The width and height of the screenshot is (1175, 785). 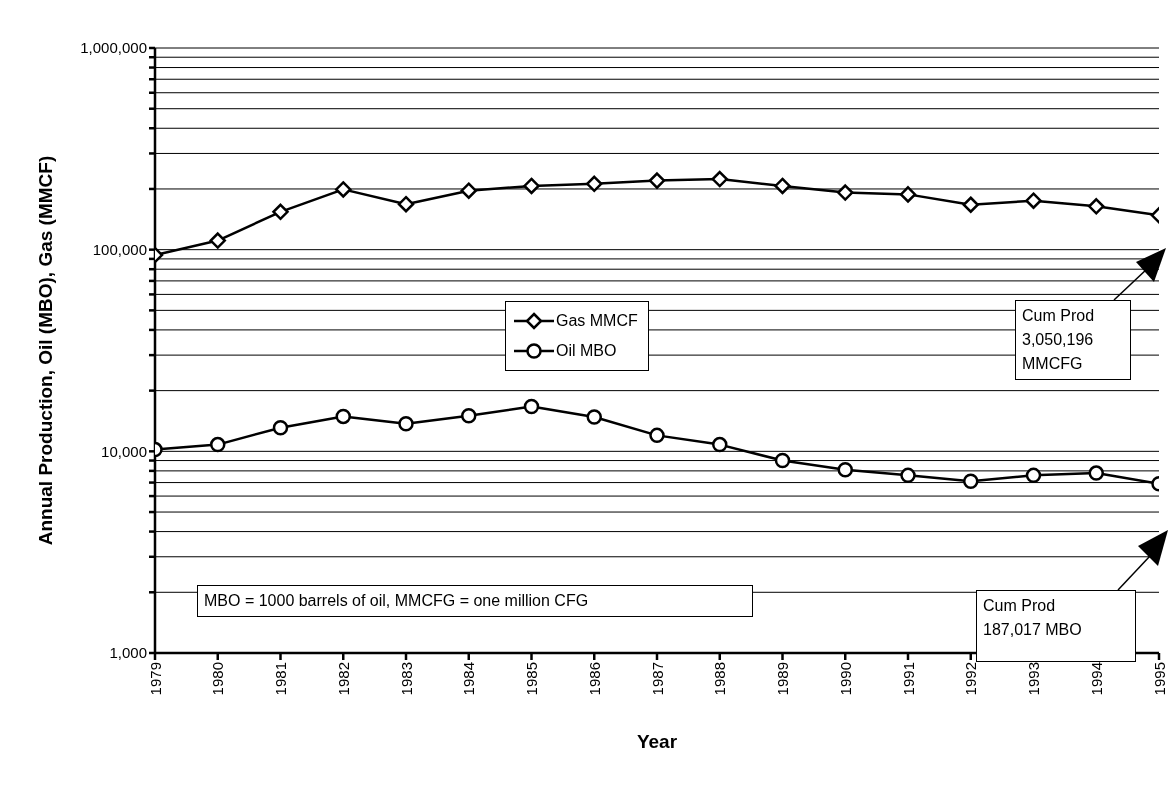 What do you see at coordinates (908, 679) in the screenshot?
I see `x-tick-label: 1991` at bounding box center [908, 679].